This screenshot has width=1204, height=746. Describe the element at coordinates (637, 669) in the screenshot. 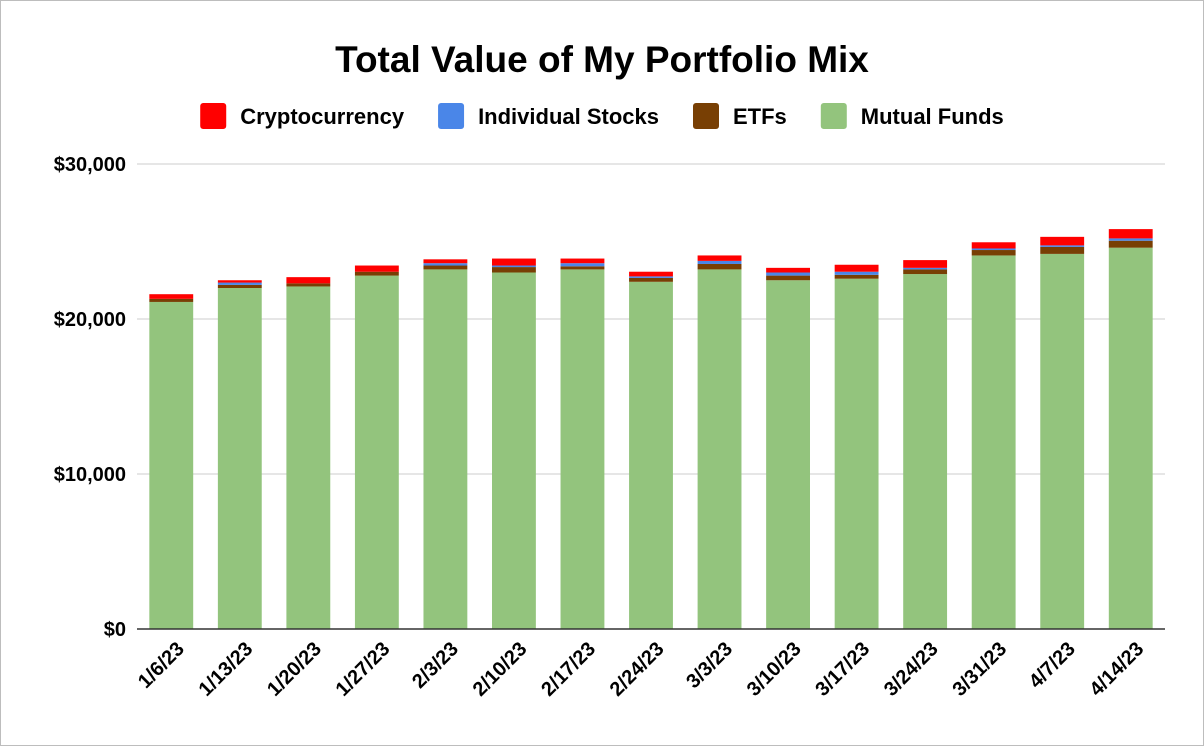

I see `x-tick-label: 2/24/23` at that location.